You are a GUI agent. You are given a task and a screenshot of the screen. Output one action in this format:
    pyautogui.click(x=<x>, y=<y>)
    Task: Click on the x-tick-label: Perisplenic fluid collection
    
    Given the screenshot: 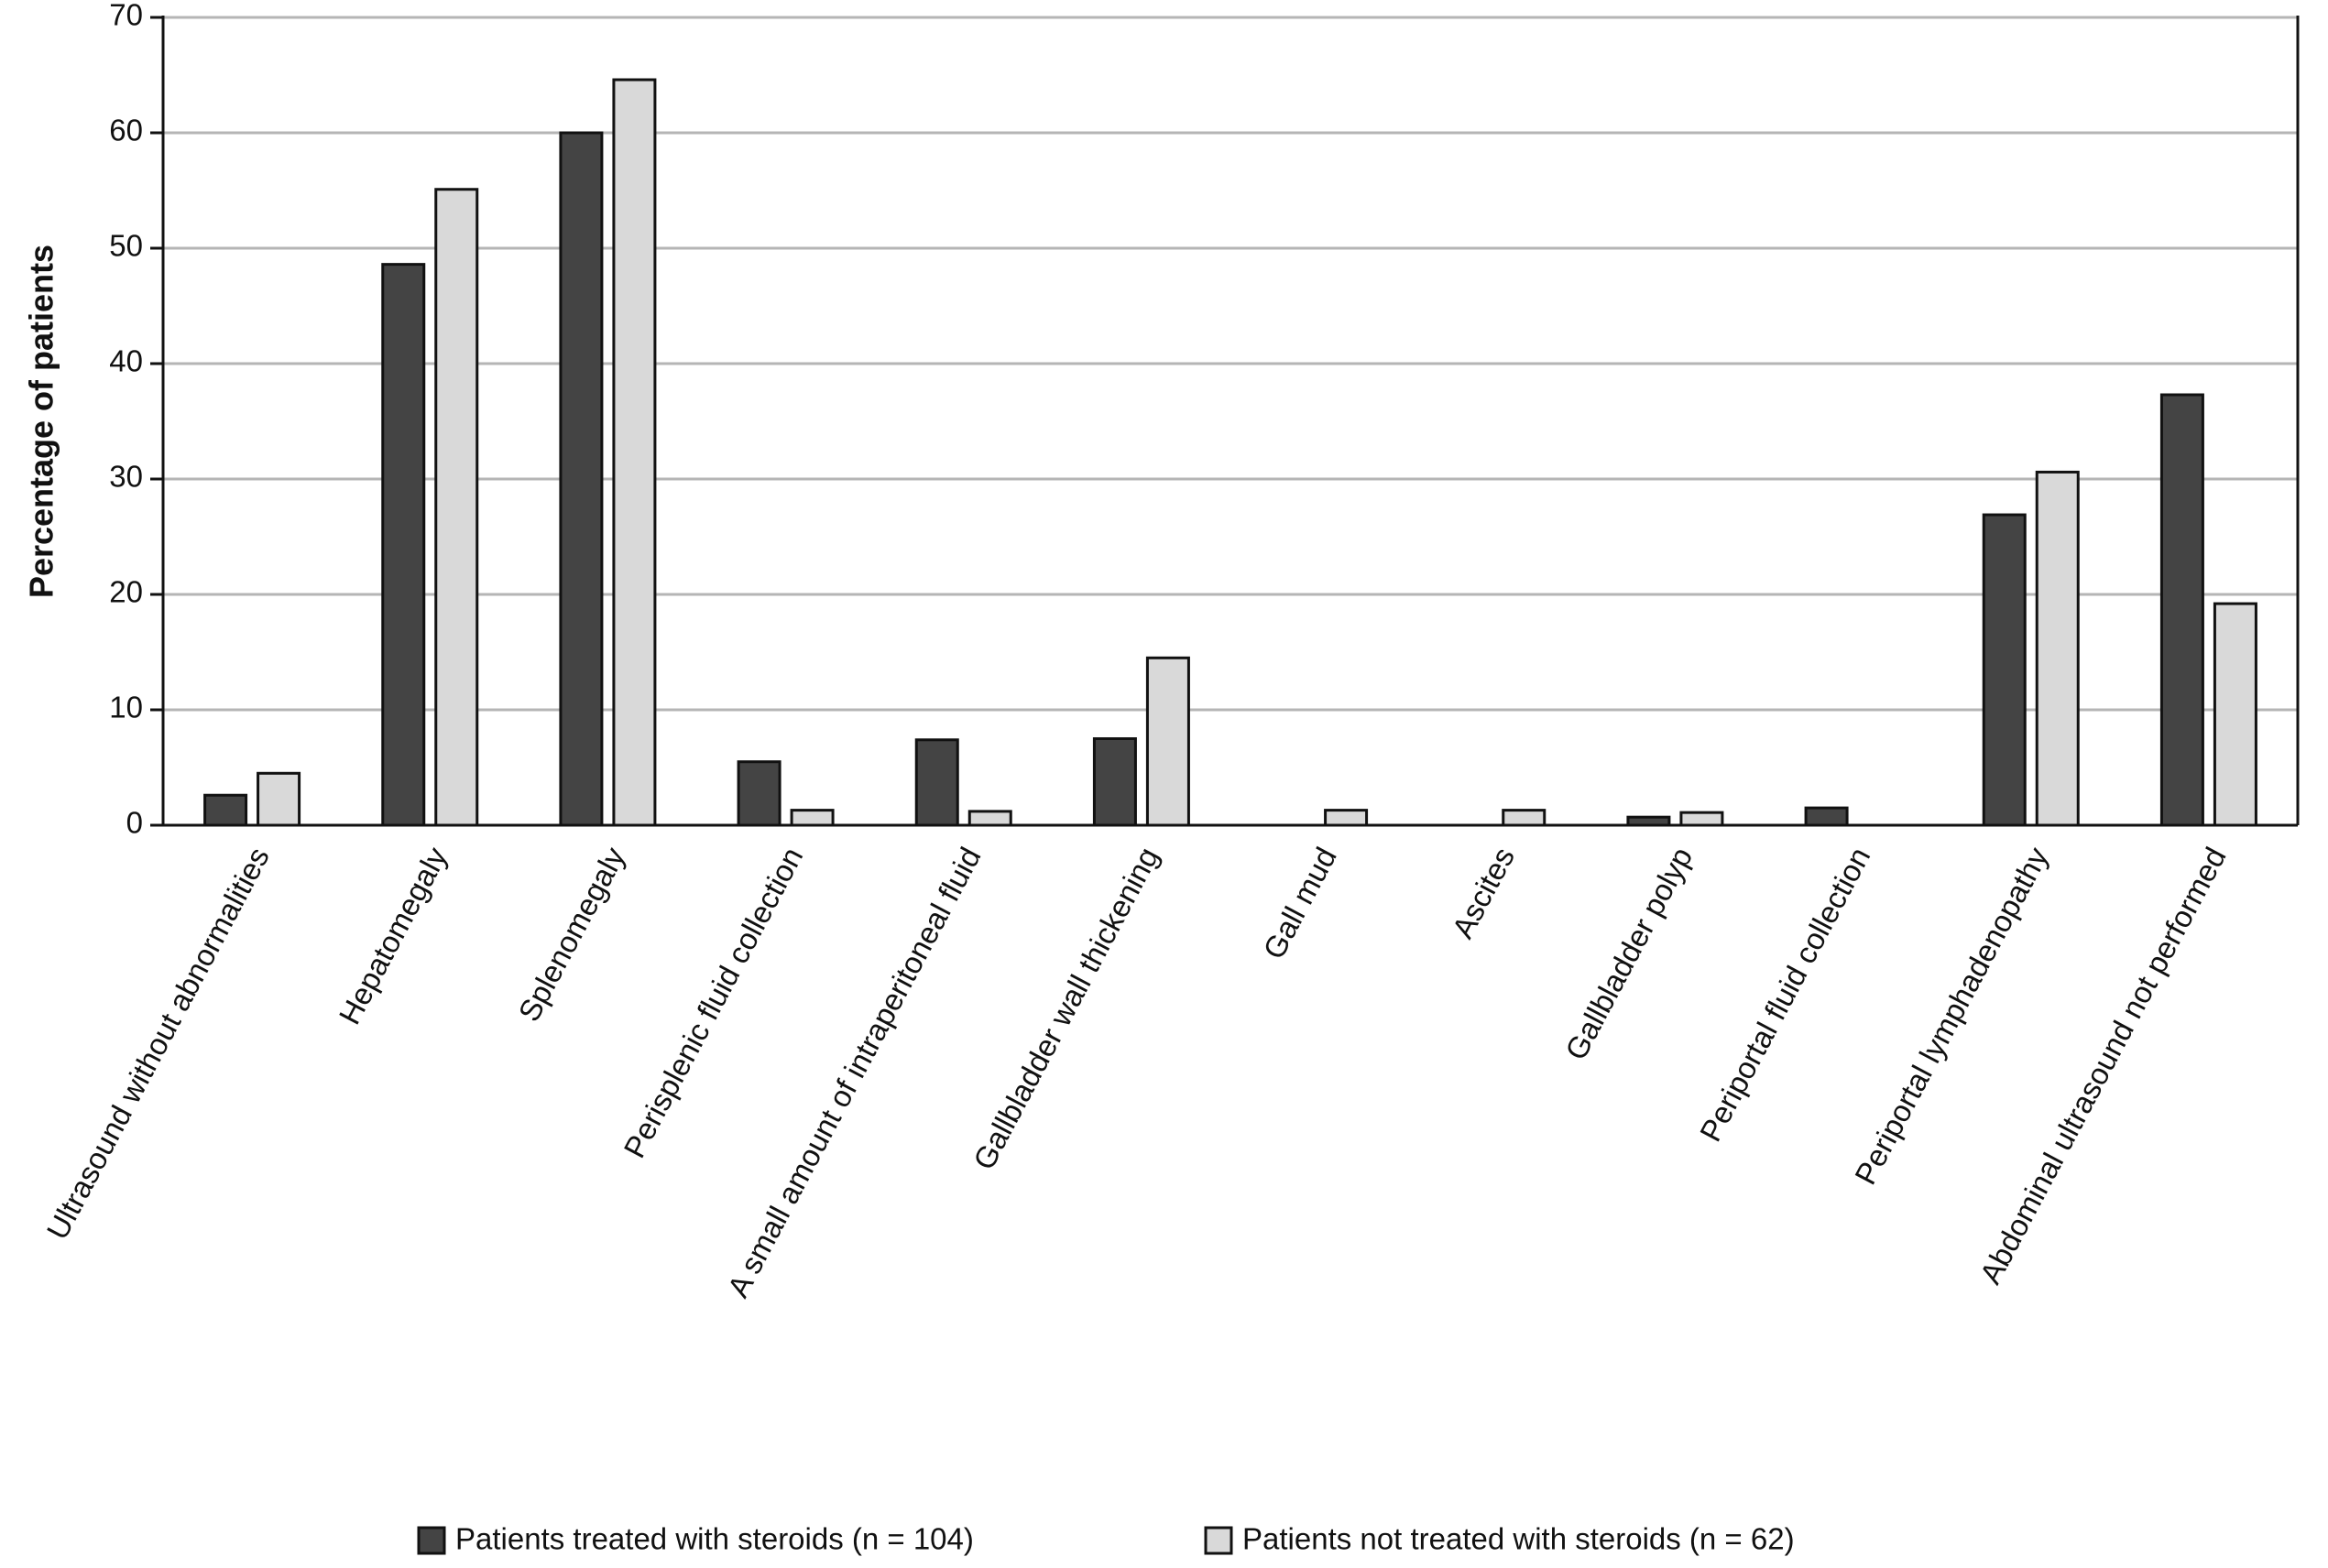 What is the action you would take?
    pyautogui.click(x=713, y=1002)
    